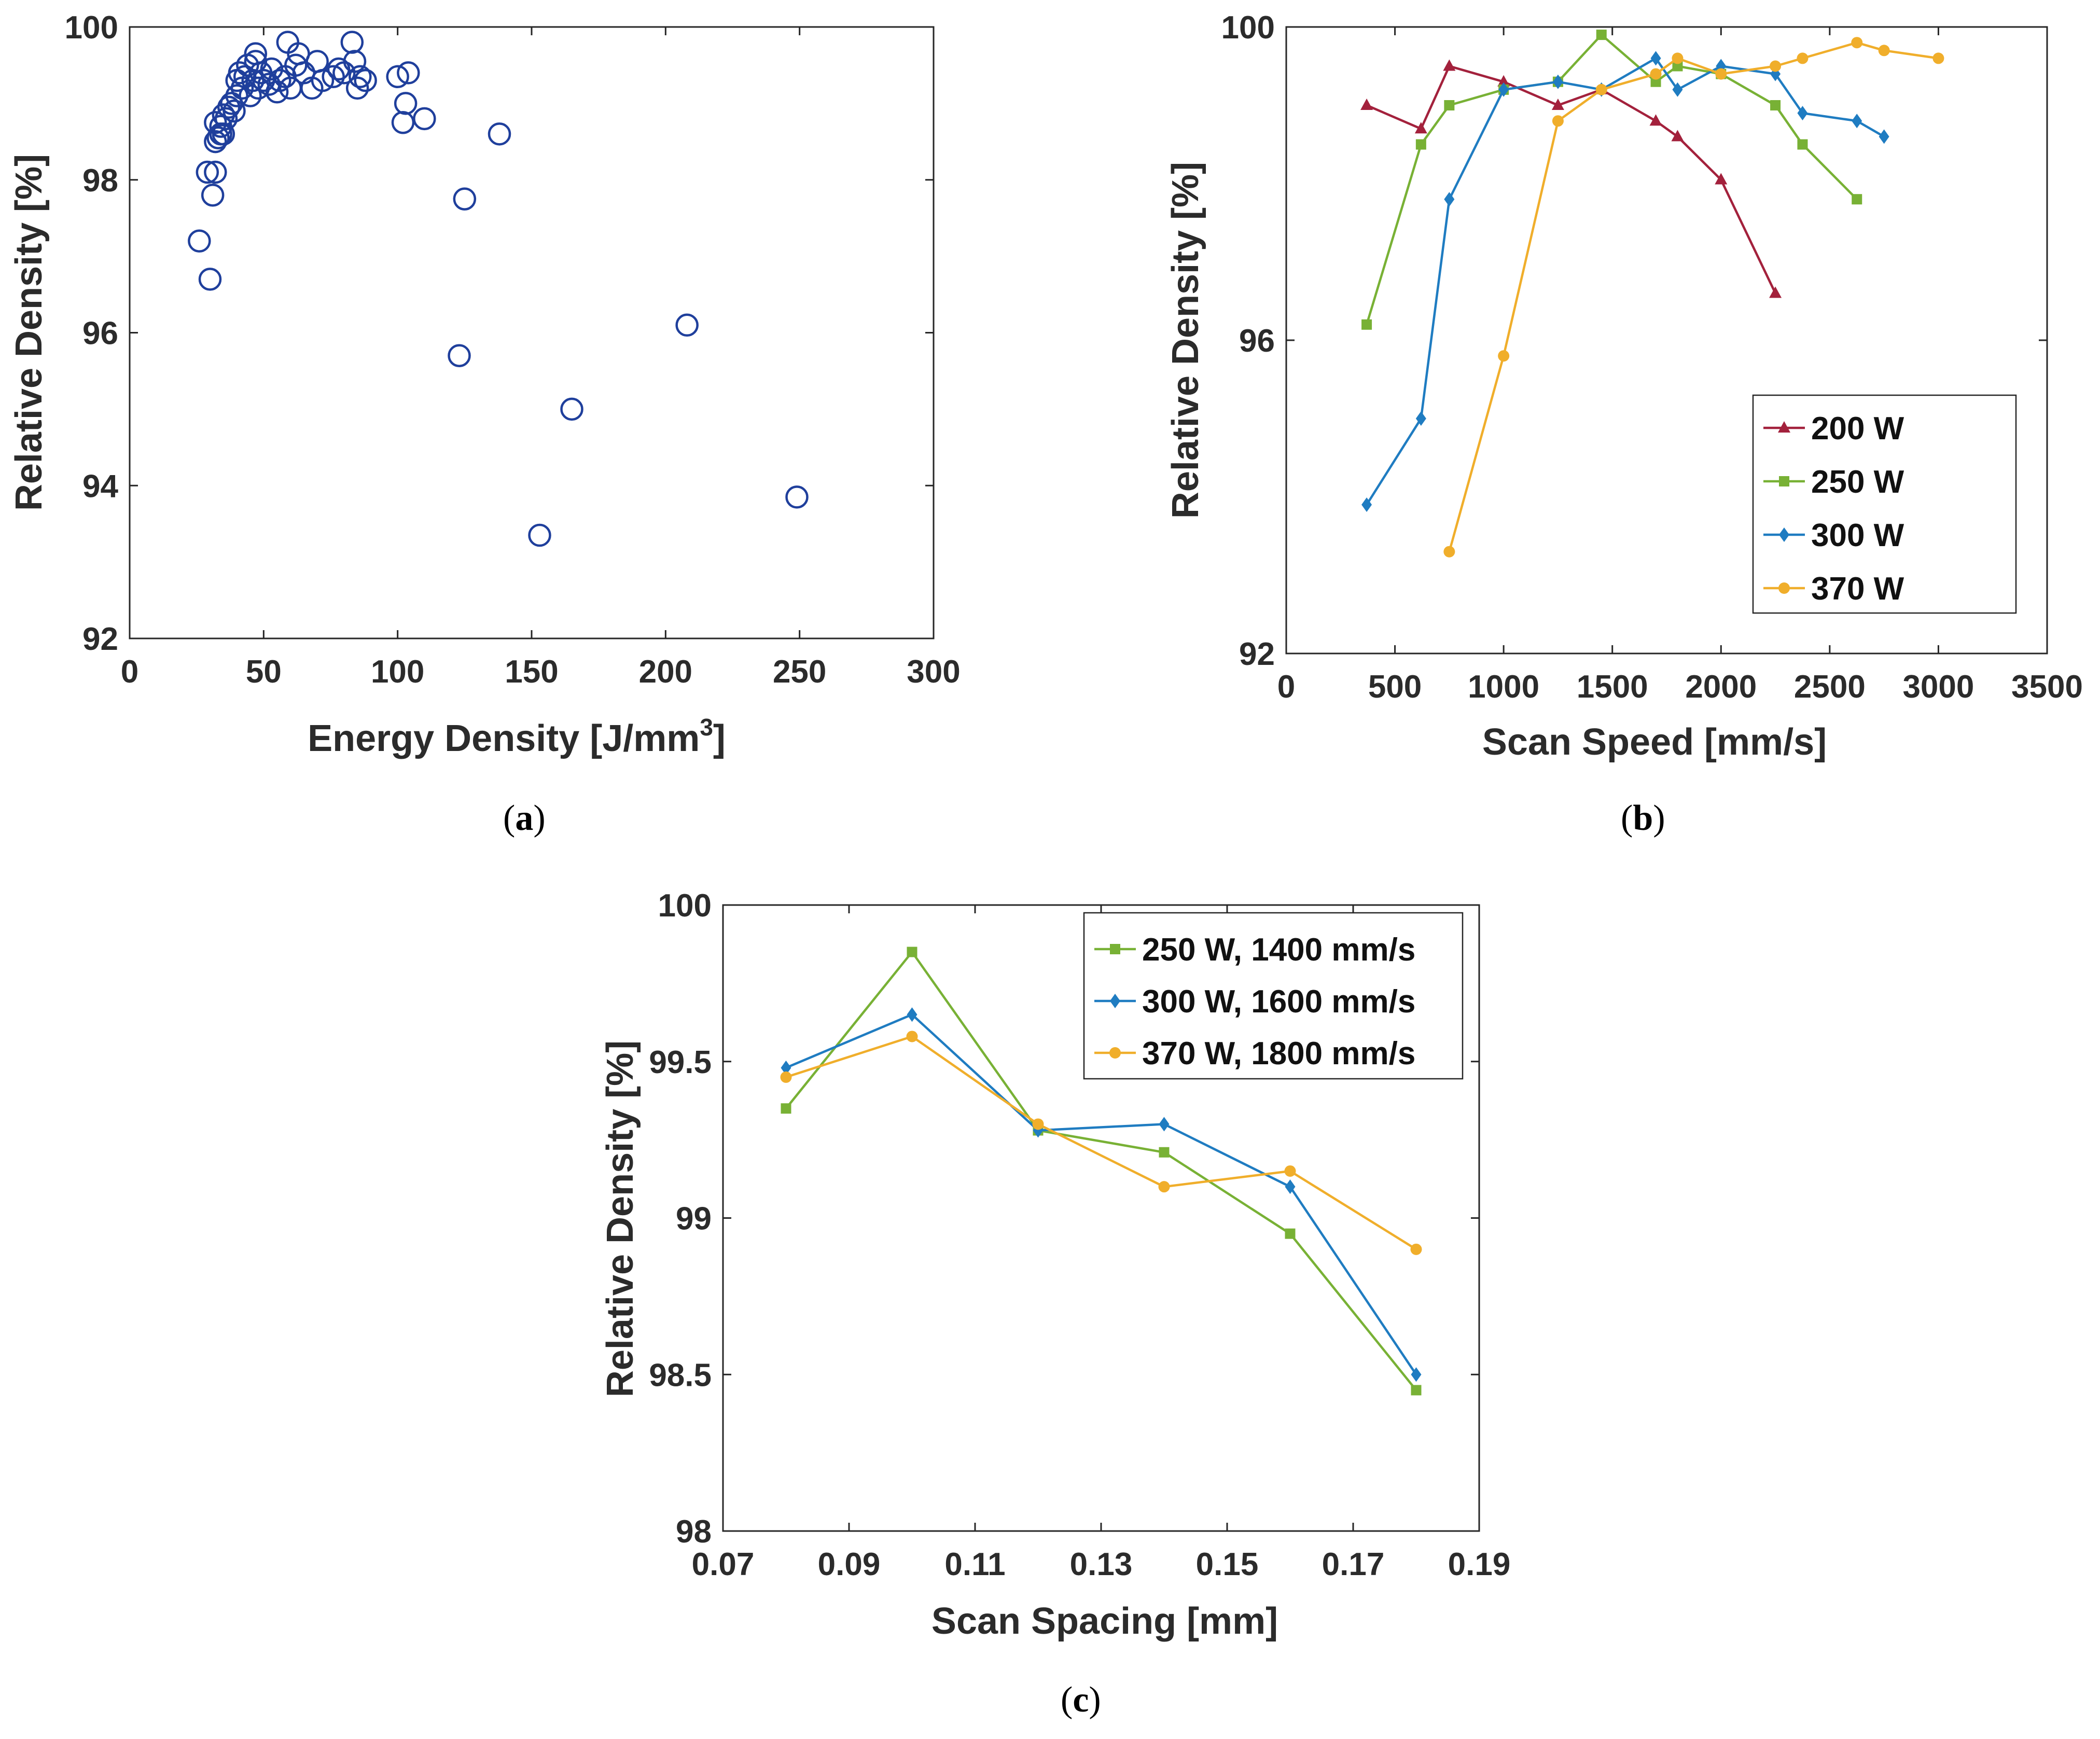 Image resolution: width=2100 pixels, height=1739 pixels. What do you see at coordinates (1081, 1700) in the screenshot?
I see `panel-caption: (c)` at bounding box center [1081, 1700].